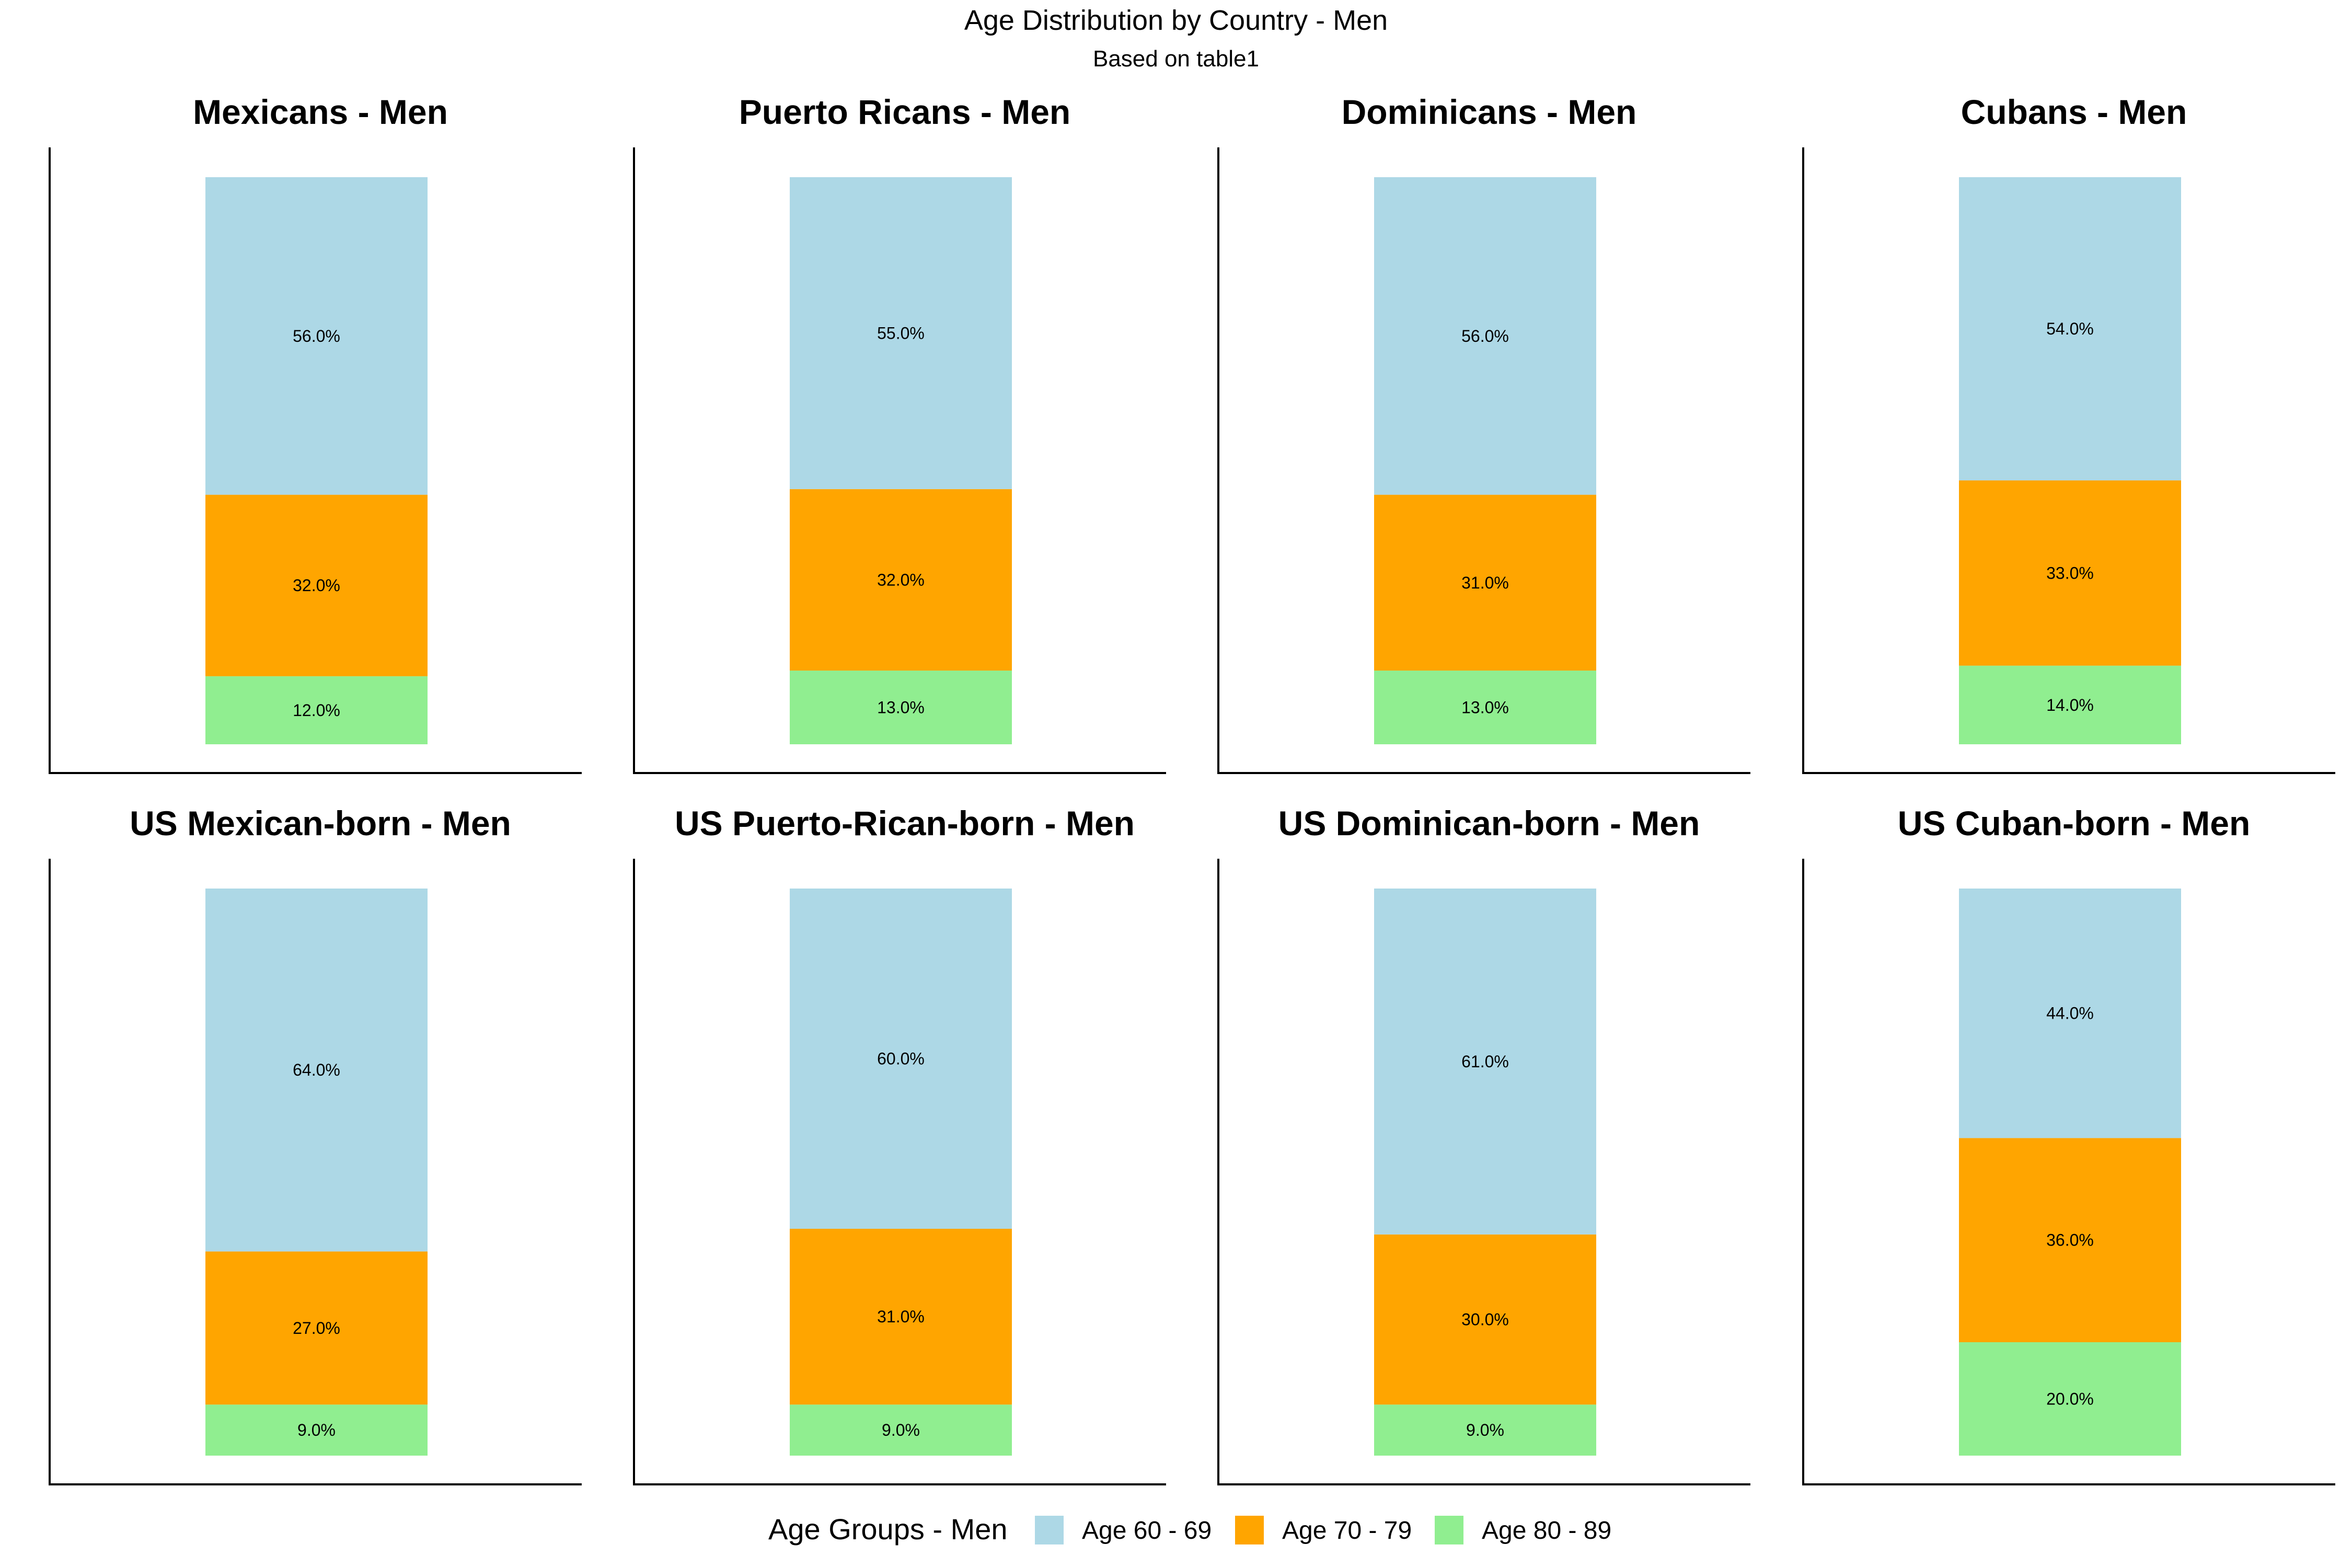  Describe the element at coordinates (1176, 59) in the screenshot. I see `figure-subtitle: Based on table1` at that location.